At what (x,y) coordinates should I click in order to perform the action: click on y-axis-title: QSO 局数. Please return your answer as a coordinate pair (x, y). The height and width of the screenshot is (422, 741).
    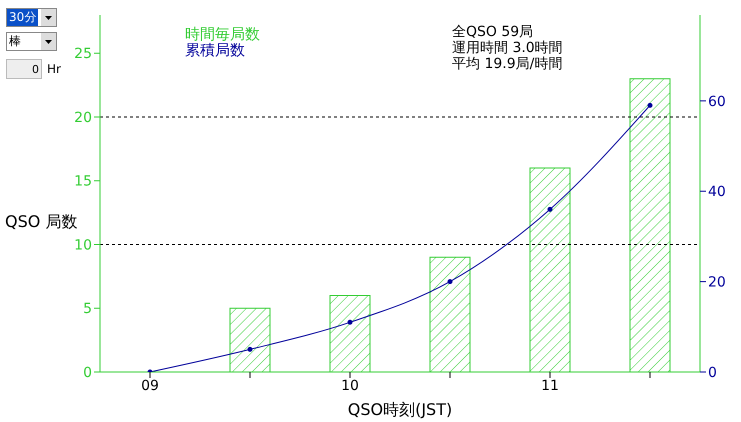
    Looking at the image, I should click on (41, 222).